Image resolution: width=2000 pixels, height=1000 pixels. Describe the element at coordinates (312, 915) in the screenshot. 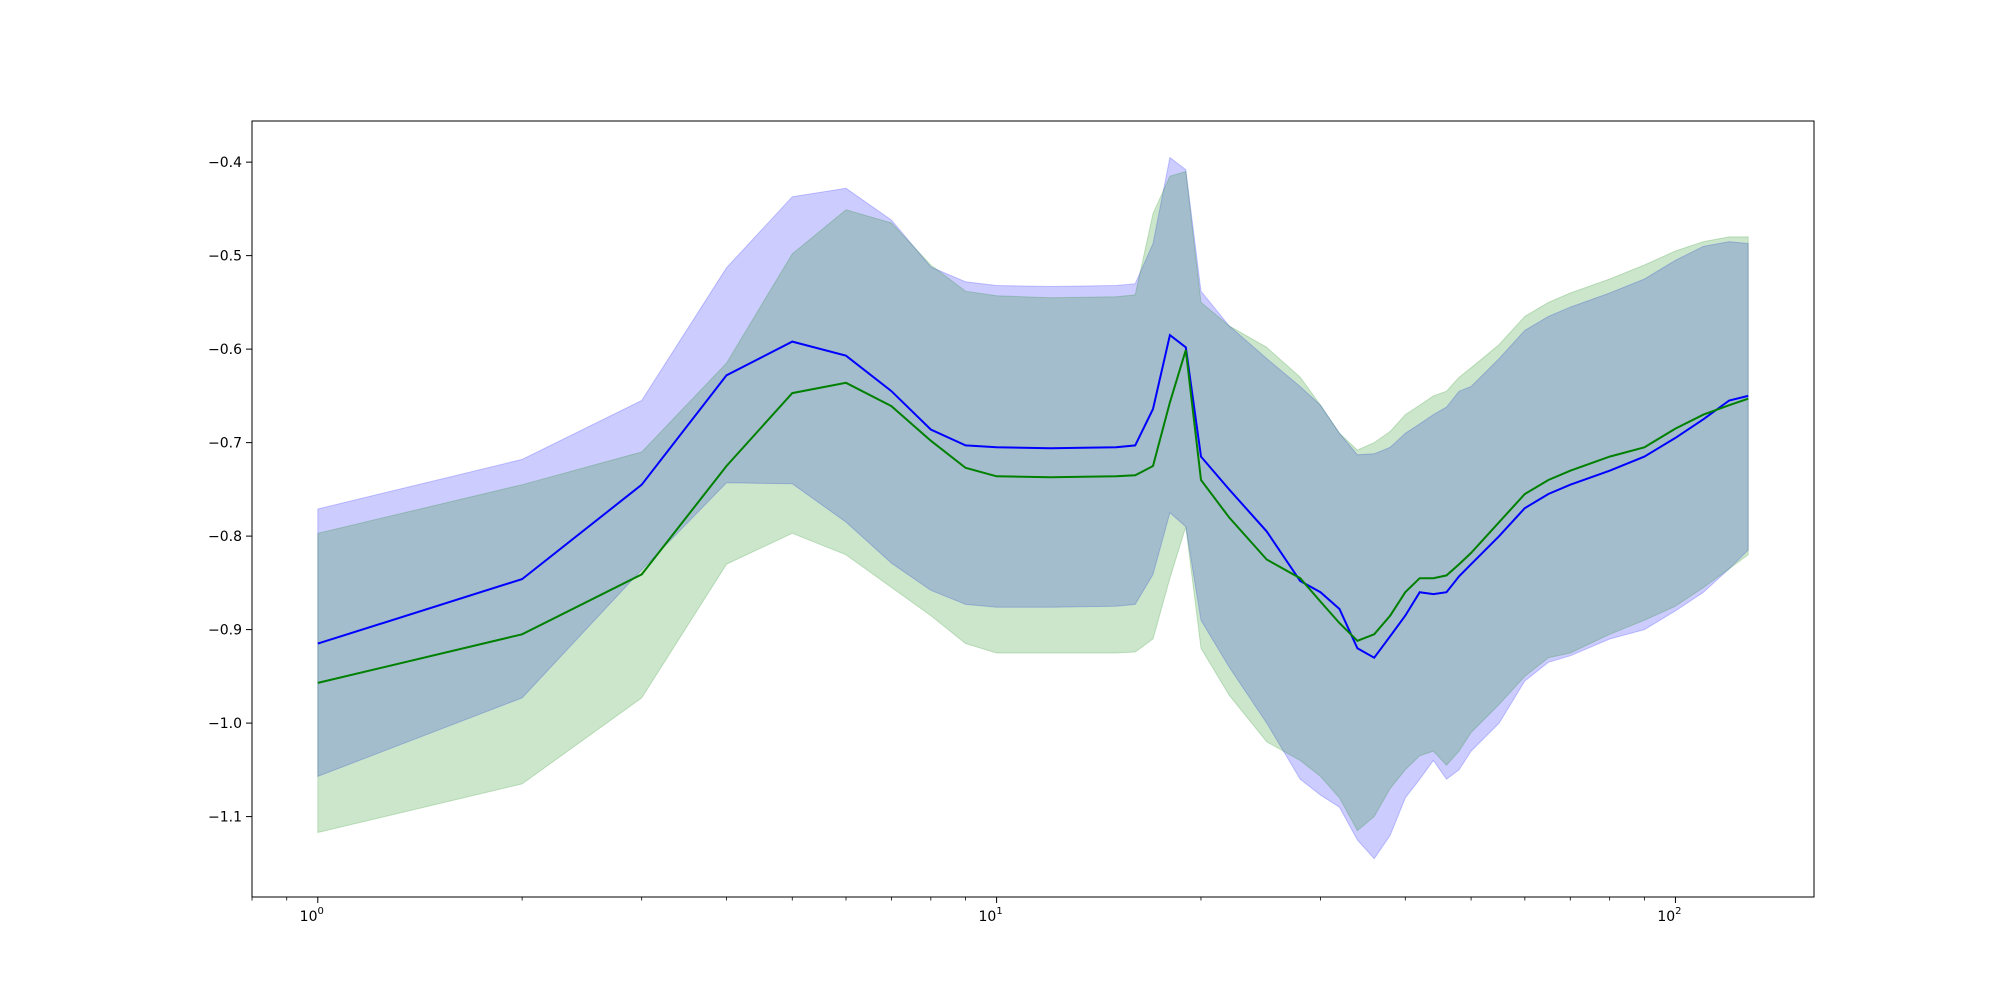

I see `x-tick-label: 10⁰` at that location.